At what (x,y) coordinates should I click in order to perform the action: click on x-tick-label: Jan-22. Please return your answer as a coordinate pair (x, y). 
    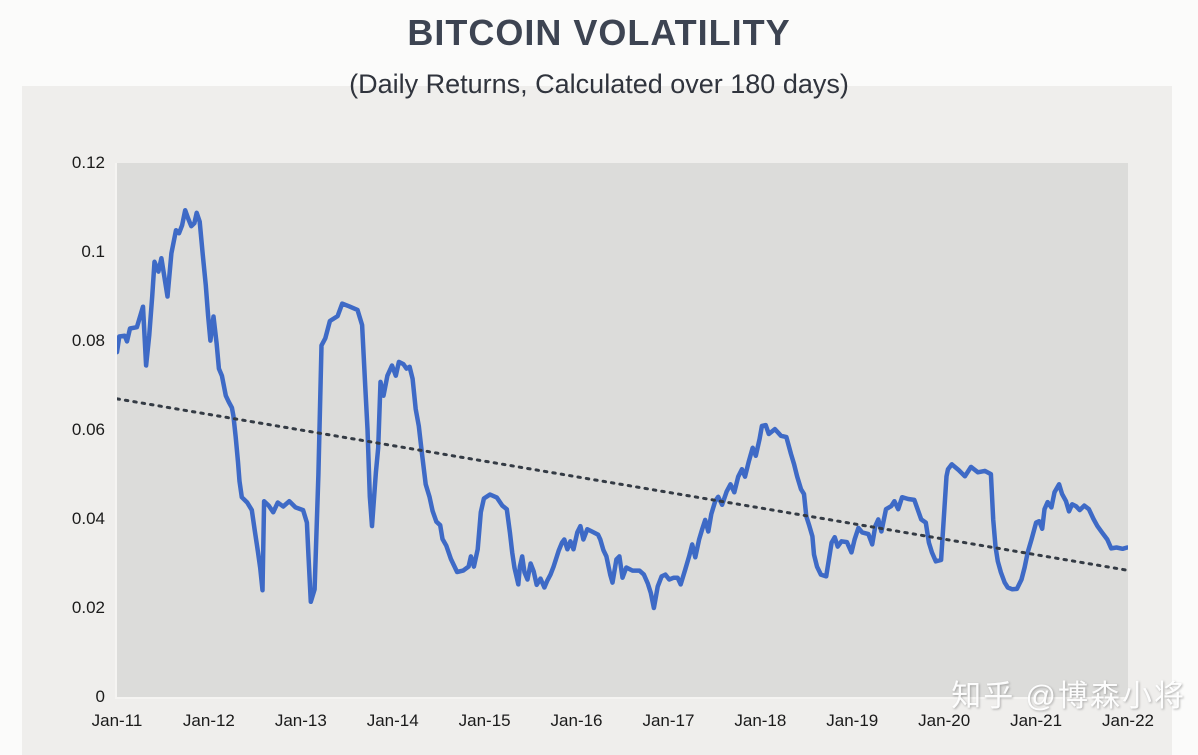
    Looking at the image, I should click on (1128, 720).